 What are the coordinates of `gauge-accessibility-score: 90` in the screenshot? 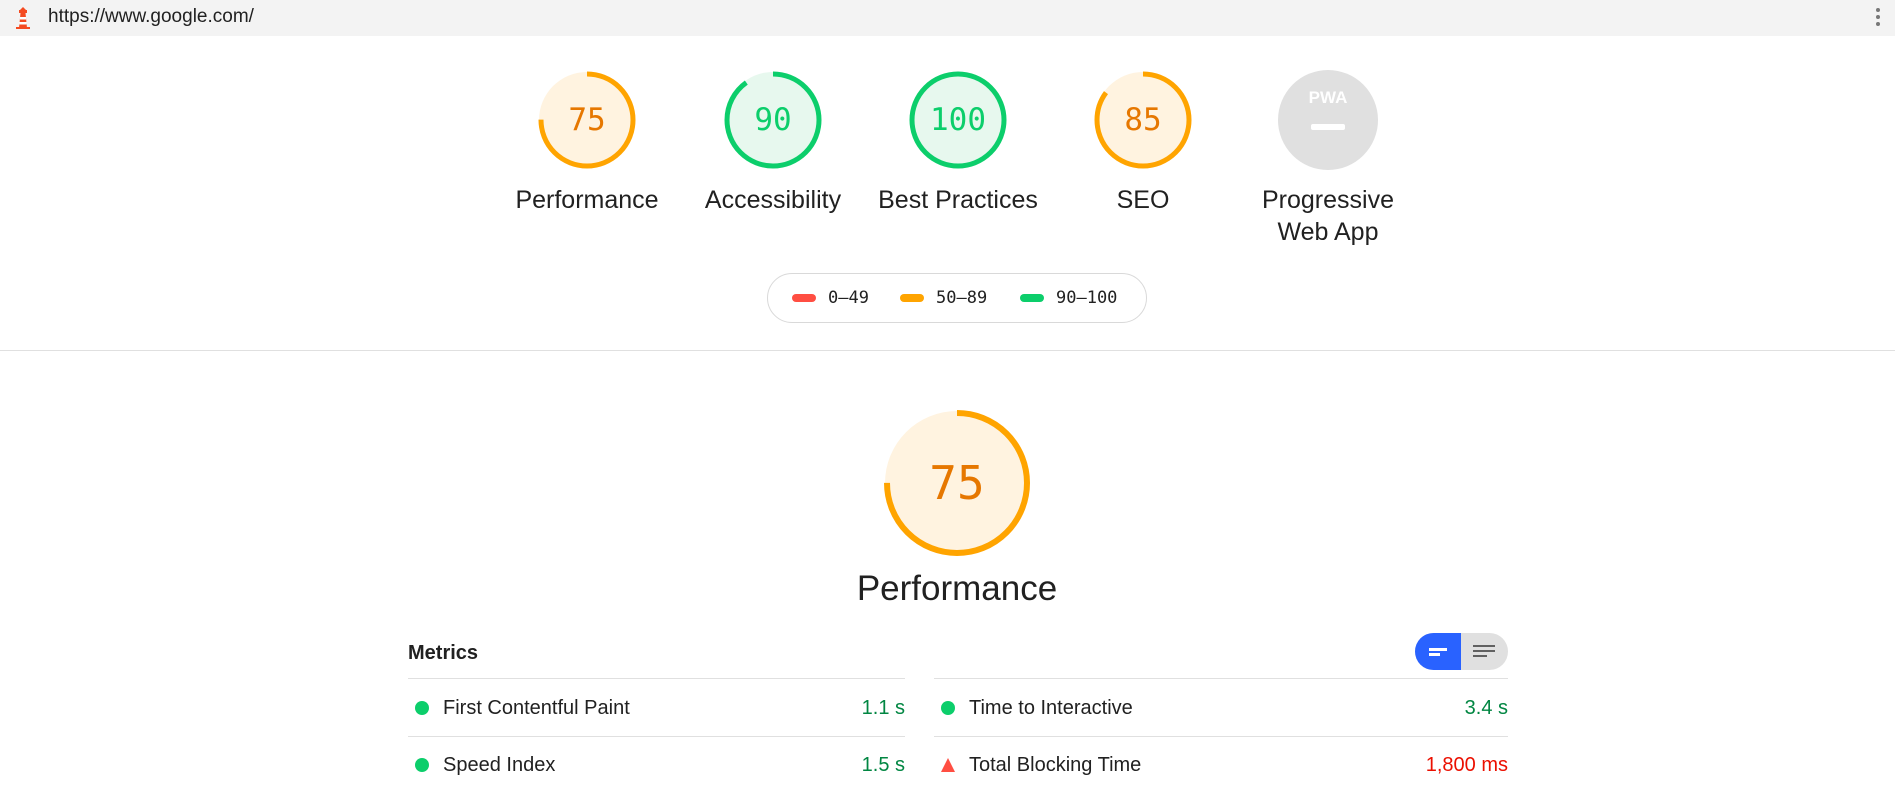 It's located at (773, 120).